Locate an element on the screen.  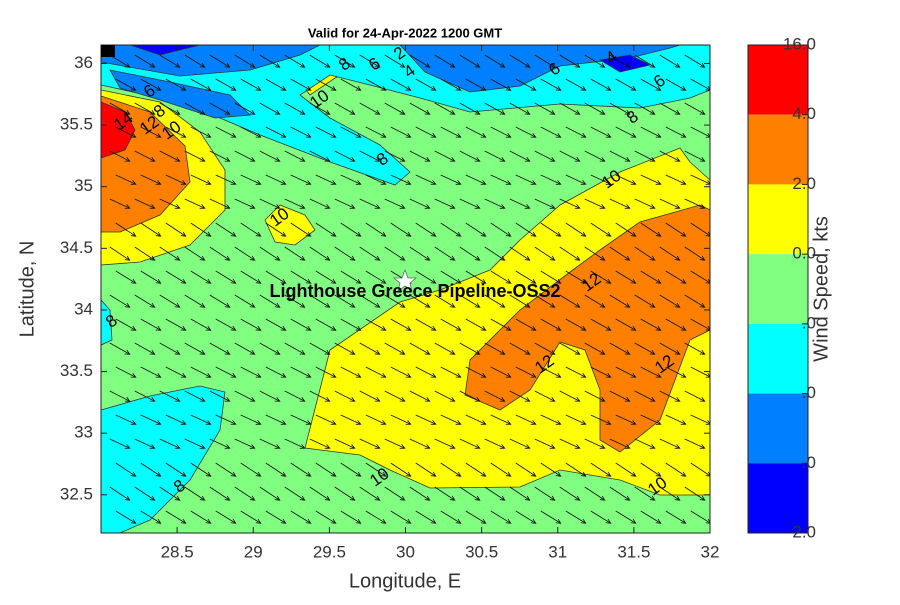
colorbar-band is located at coordinates (778, 428).